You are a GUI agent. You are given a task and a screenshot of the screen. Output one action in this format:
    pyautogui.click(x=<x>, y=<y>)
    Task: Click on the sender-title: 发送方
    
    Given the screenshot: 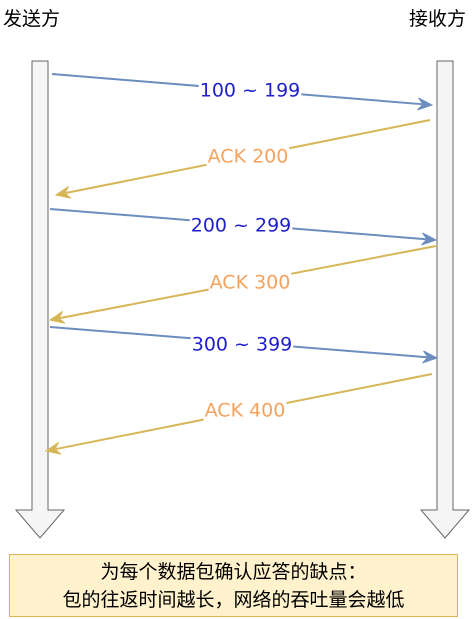 What is the action you would take?
    pyautogui.click(x=32, y=19)
    